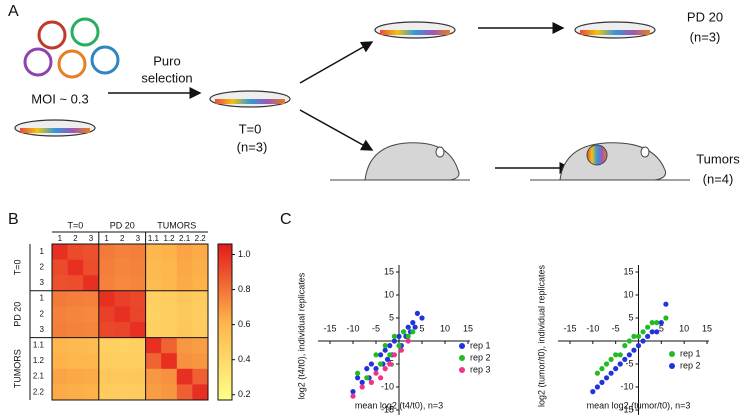 This screenshot has height=416, width=748. Describe the element at coordinates (718, 178) in the screenshot. I see `tumors-n: (n=4)` at that location.